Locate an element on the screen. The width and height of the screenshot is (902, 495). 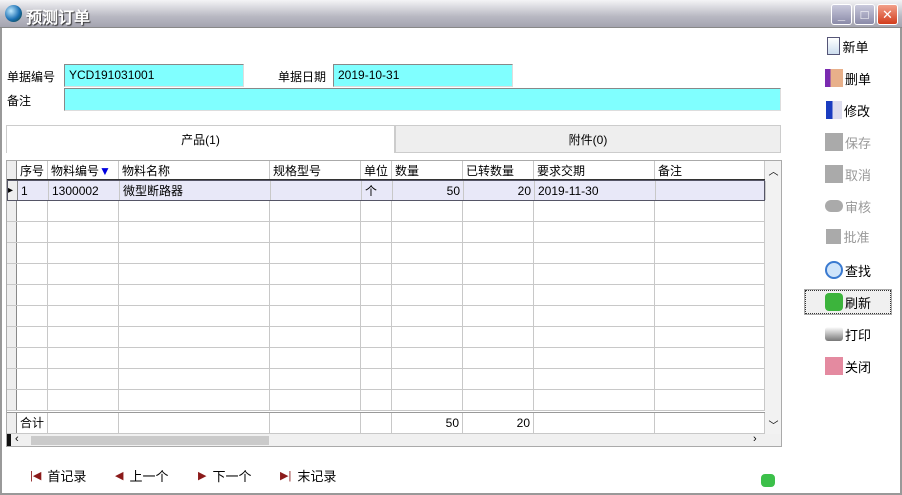
col-qty: 数量 is located at coordinates (427, 170).